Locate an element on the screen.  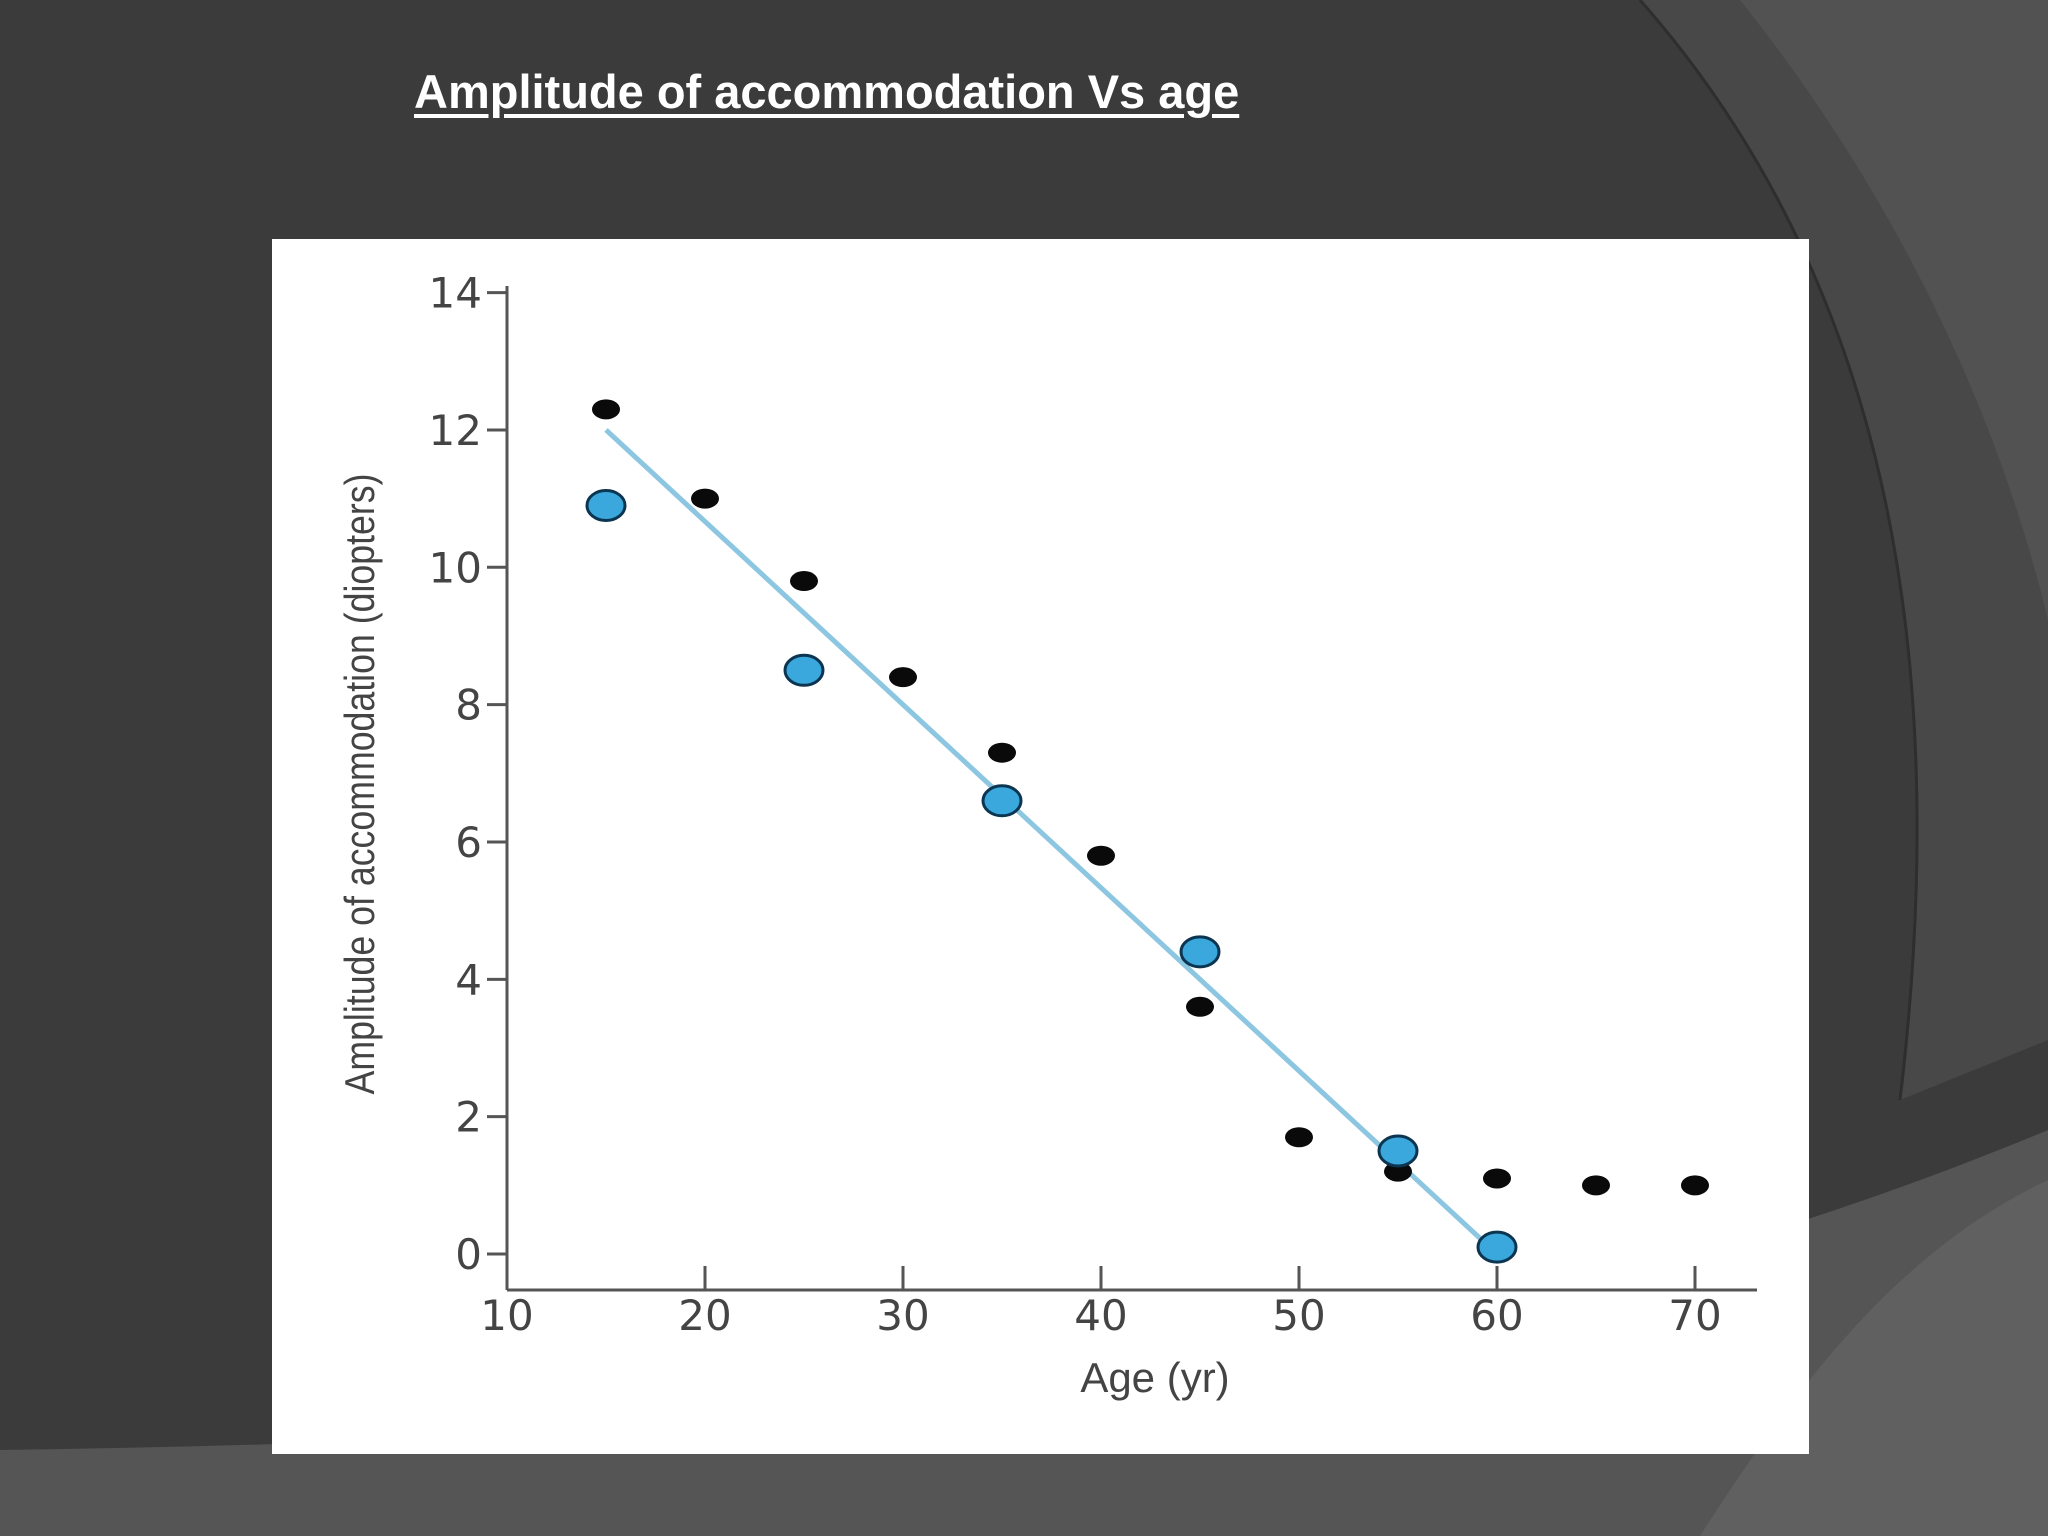
y-axis-label: Amplitude of accommodation (diopters) is located at coordinates (360, 784).